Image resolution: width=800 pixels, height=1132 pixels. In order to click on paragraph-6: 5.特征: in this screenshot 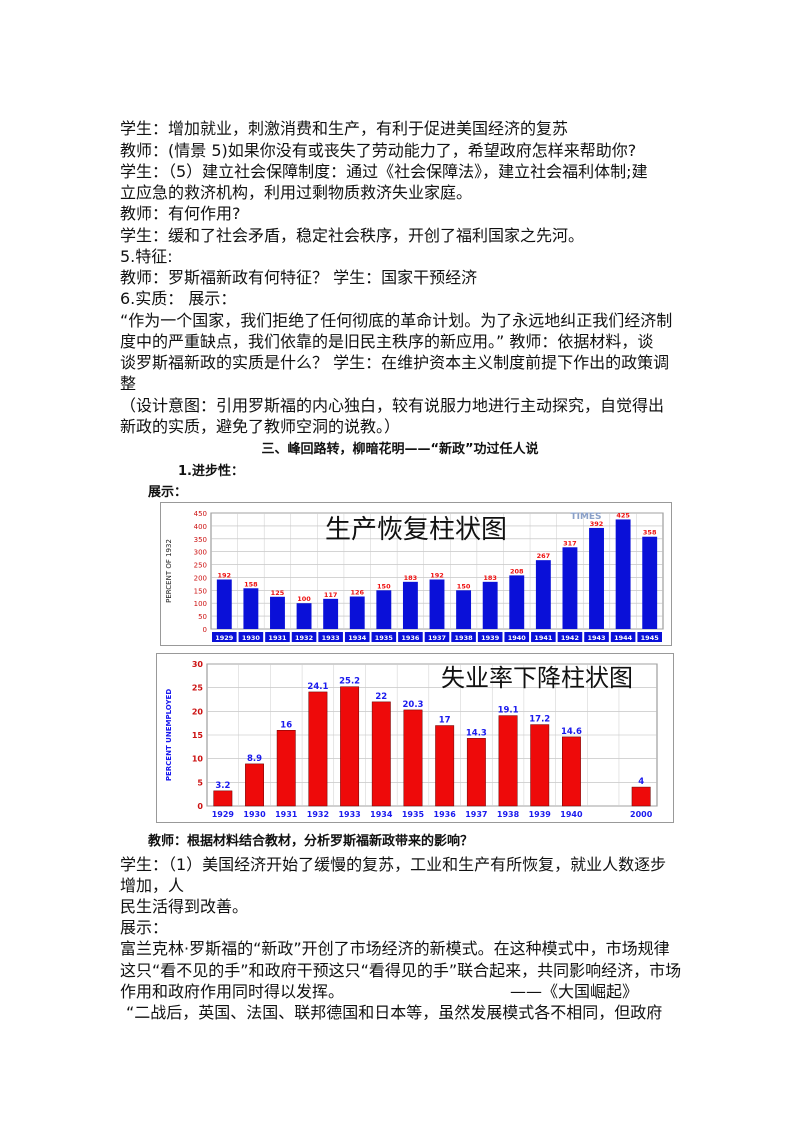, I will do `click(146, 256)`.